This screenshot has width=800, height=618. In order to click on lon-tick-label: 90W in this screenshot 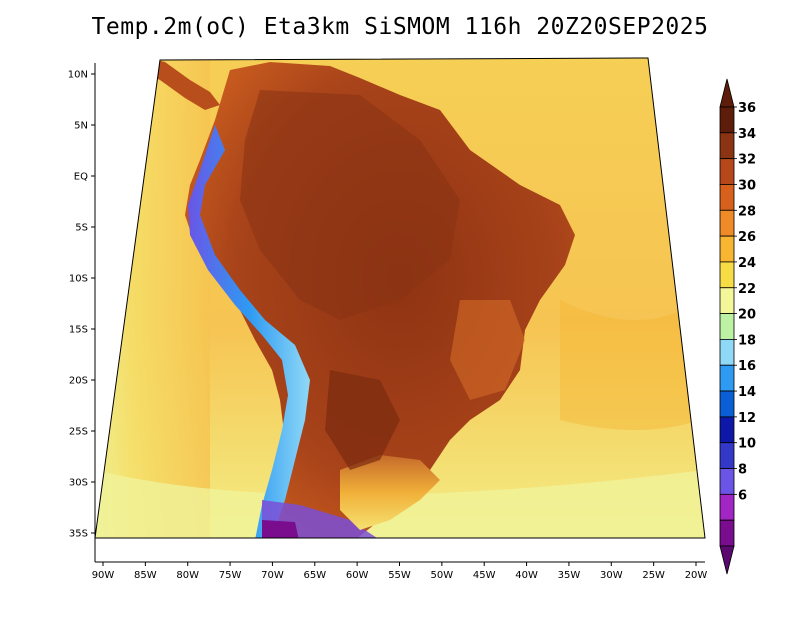, I will do `click(103, 575)`.